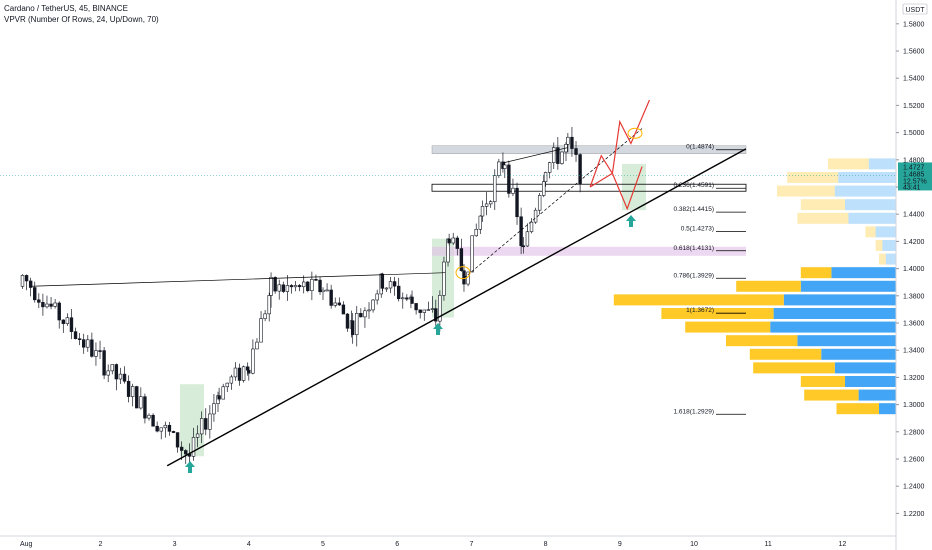  What do you see at coordinates (589, 251) in the screenshot?
I see `fib-618-band` at bounding box center [589, 251].